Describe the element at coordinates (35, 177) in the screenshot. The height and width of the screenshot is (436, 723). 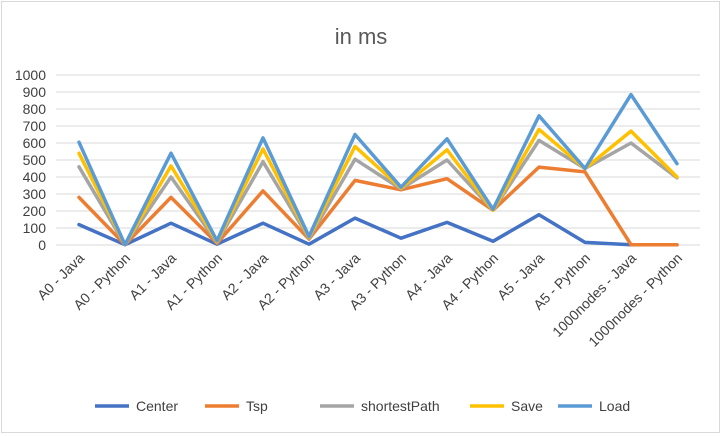
I see `y-tick-label: 400` at that location.